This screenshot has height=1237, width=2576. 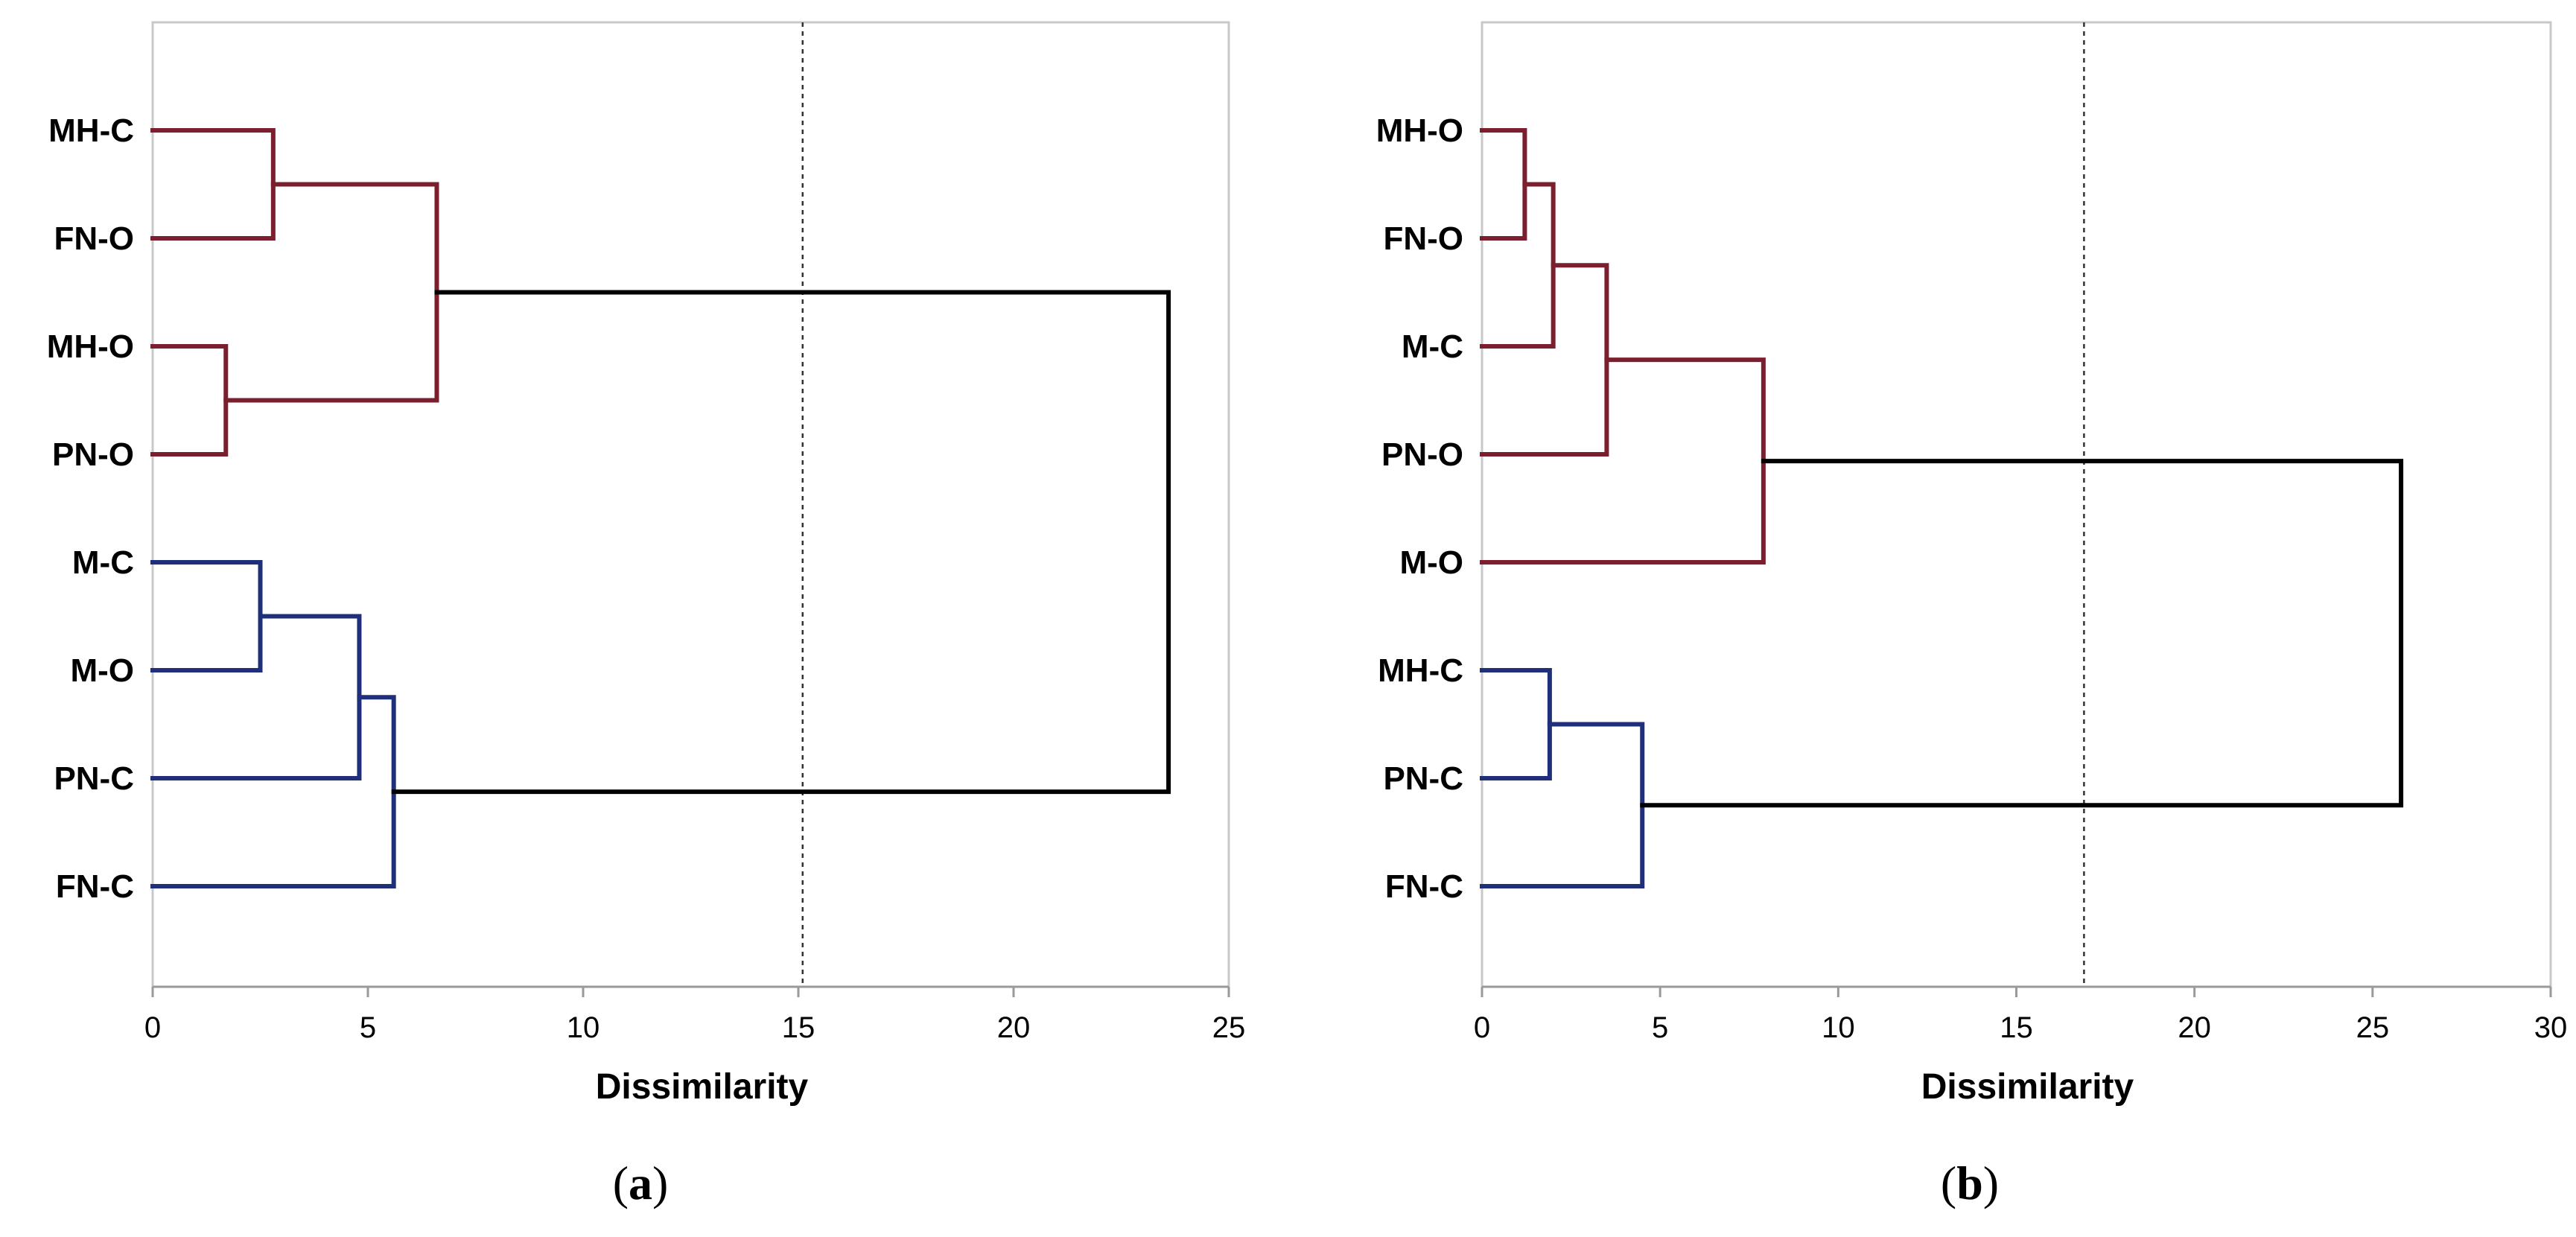 What do you see at coordinates (641, 1183) in the screenshot?
I see `panel-caption: (a)` at bounding box center [641, 1183].